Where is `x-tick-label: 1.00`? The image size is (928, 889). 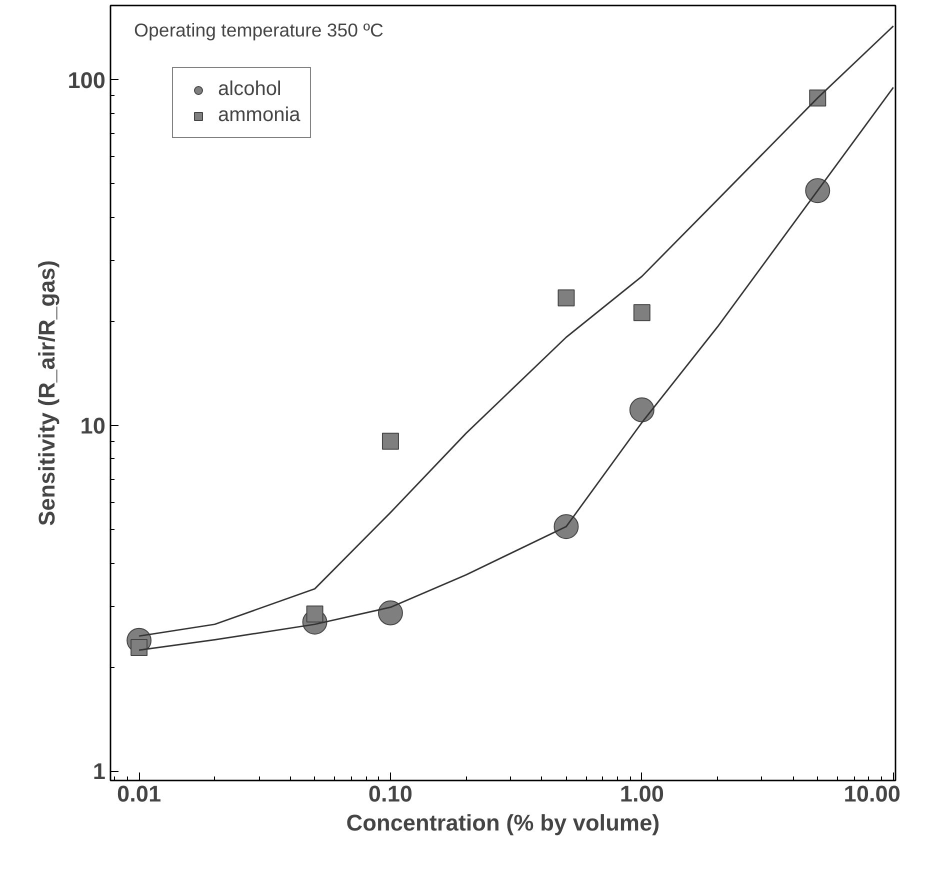
x-tick-label: 1.00 is located at coordinates (642, 793).